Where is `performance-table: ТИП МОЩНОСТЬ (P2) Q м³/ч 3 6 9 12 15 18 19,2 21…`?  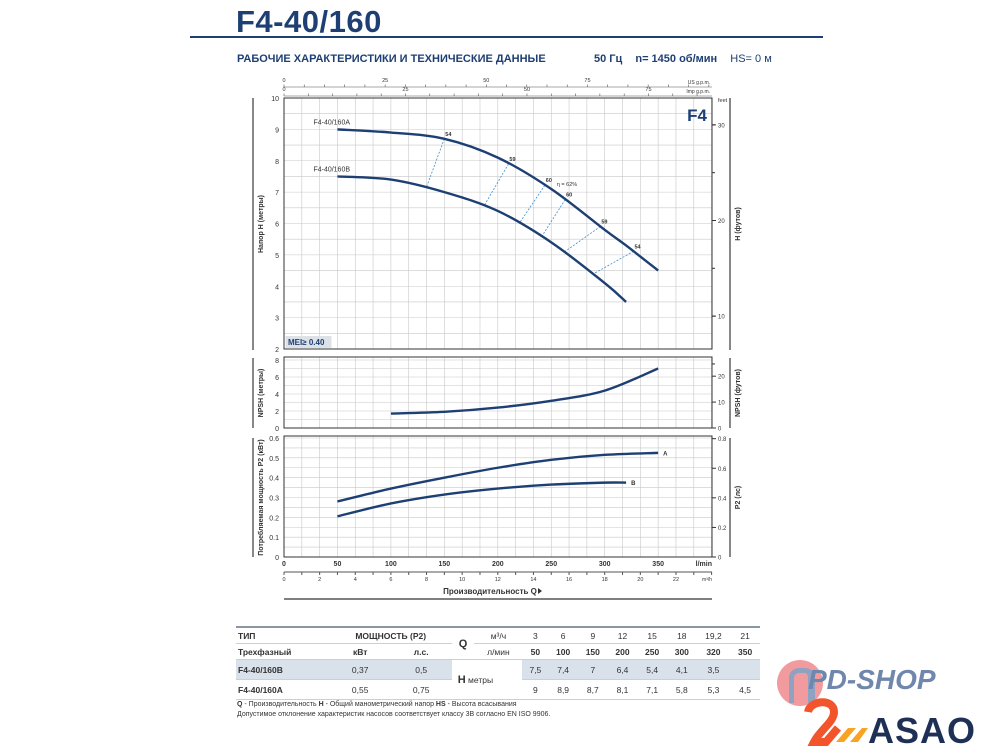
performance-table: ТИП МОЩНОСТЬ (P2) Q м³/ч 3 6 9 12 15 18 19,2 21… is located at coordinates (498, 663).